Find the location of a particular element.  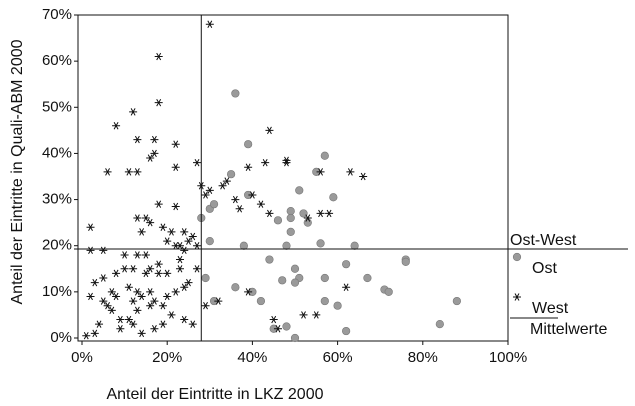

x-tick-label: 80% is located at coordinates (423, 357).